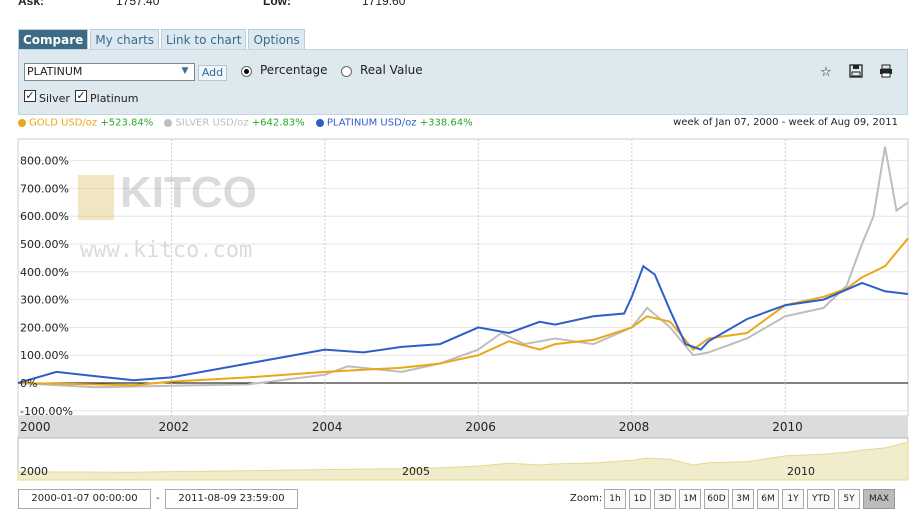  Describe the element at coordinates (44, 272) in the screenshot. I see `y-tick-label: 400.00%` at that location.